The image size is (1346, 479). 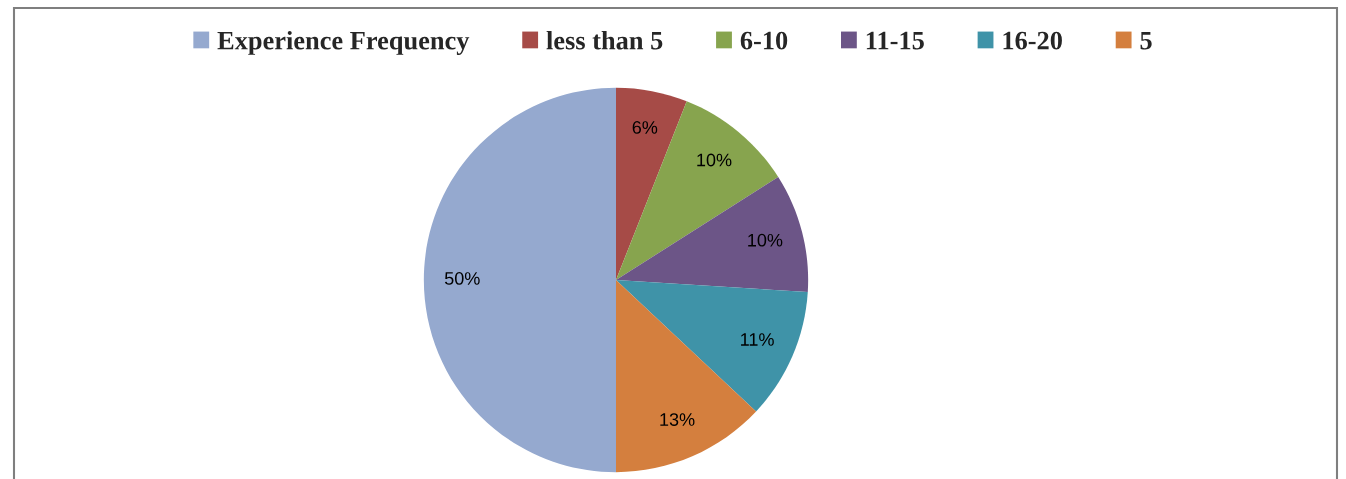 What do you see at coordinates (757, 339) in the screenshot?
I see `data-label: 11%` at bounding box center [757, 339].